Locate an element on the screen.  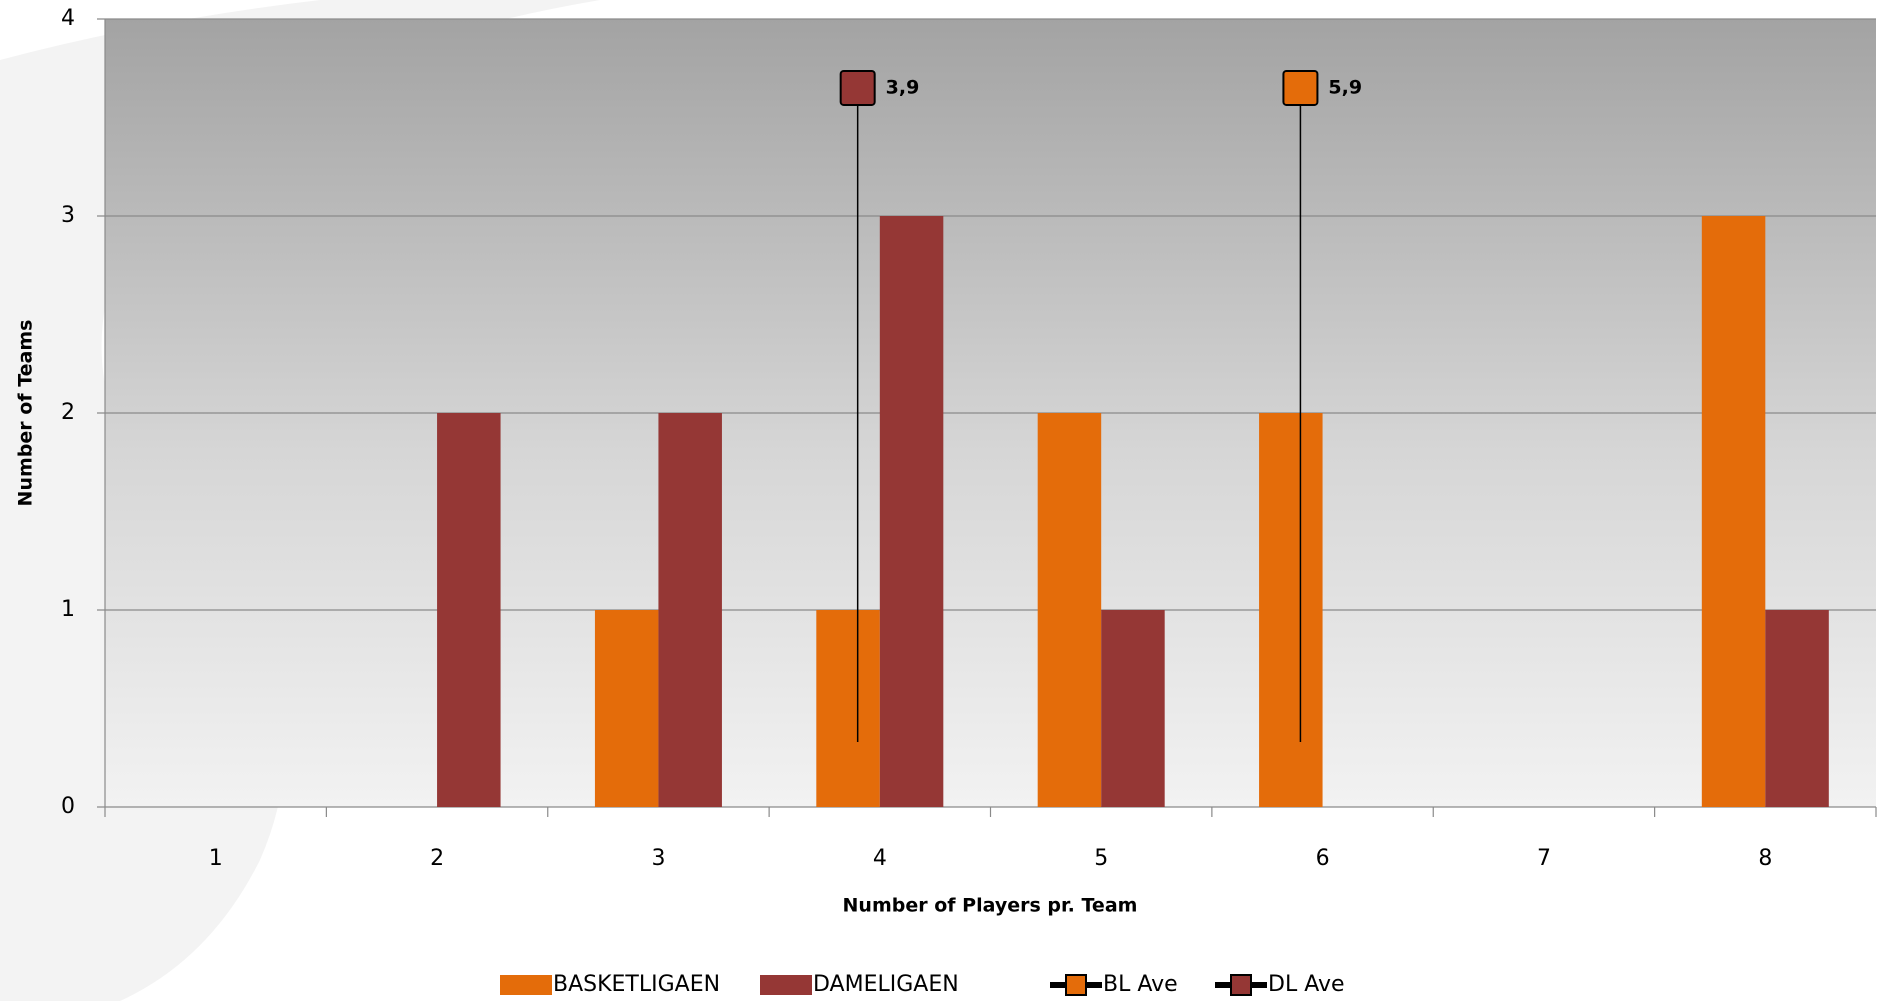
x-tick-label: 8 is located at coordinates (1765, 858).